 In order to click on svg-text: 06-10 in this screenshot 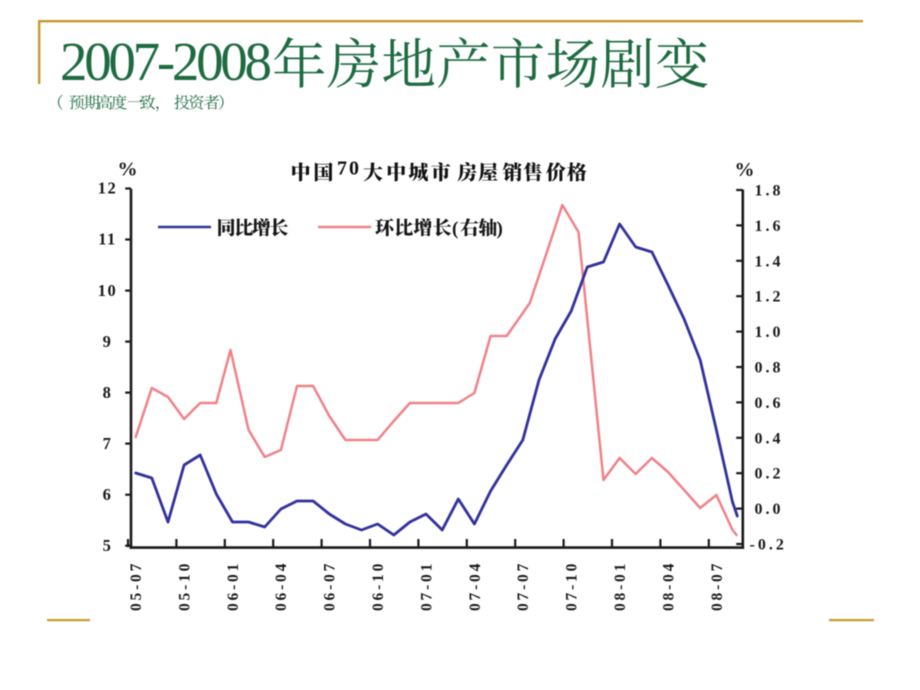, I will do `click(378, 586)`.